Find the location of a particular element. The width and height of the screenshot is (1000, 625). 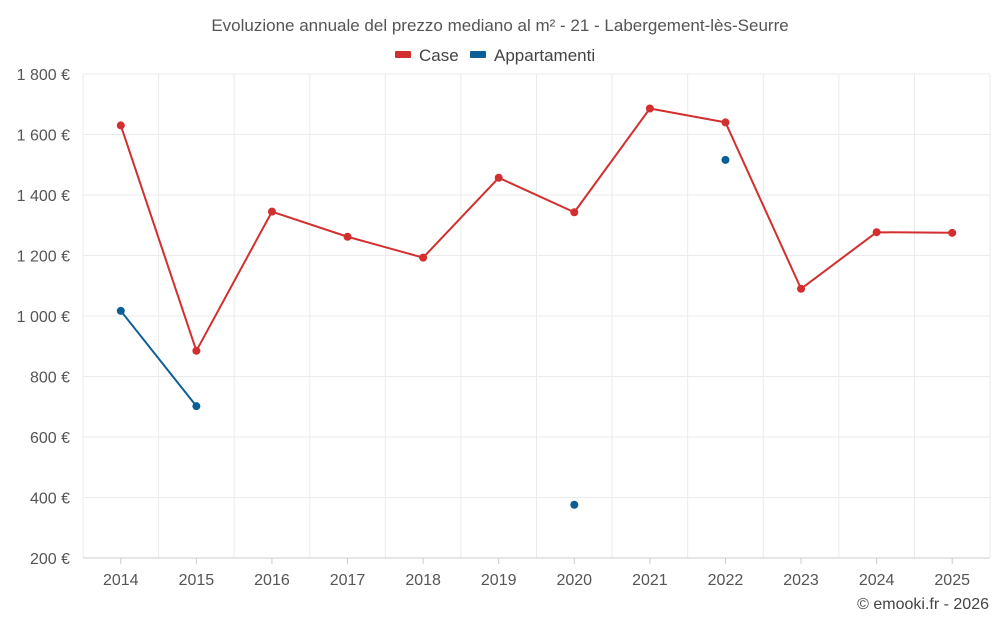

y-tick-label: 1 000 € is located at coordinates (43, 317).